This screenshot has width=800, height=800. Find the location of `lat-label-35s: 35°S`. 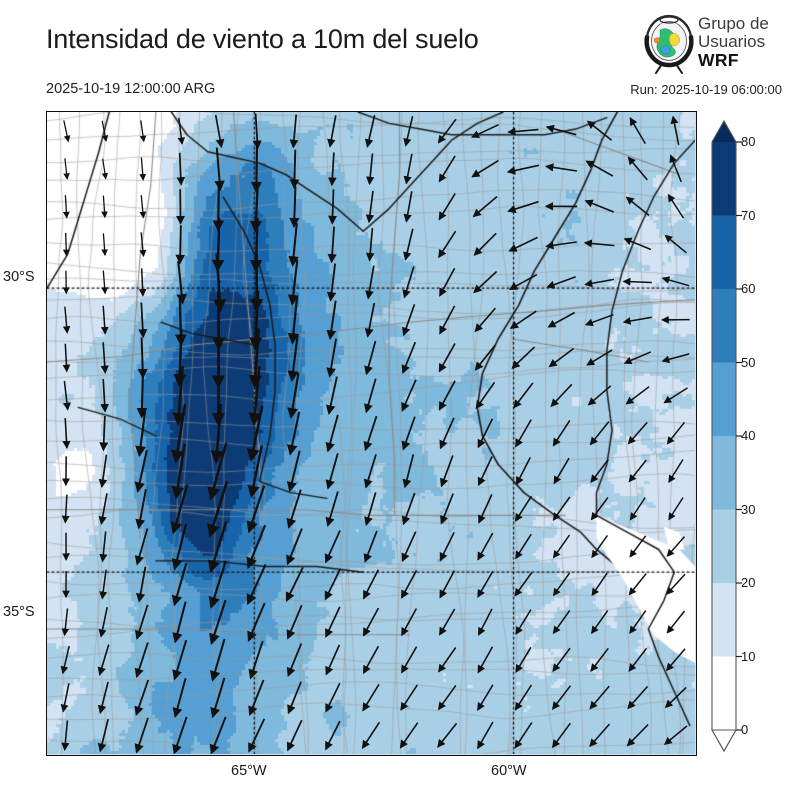

lat-label-35s: 35°S is located at coordinates (19, 612).